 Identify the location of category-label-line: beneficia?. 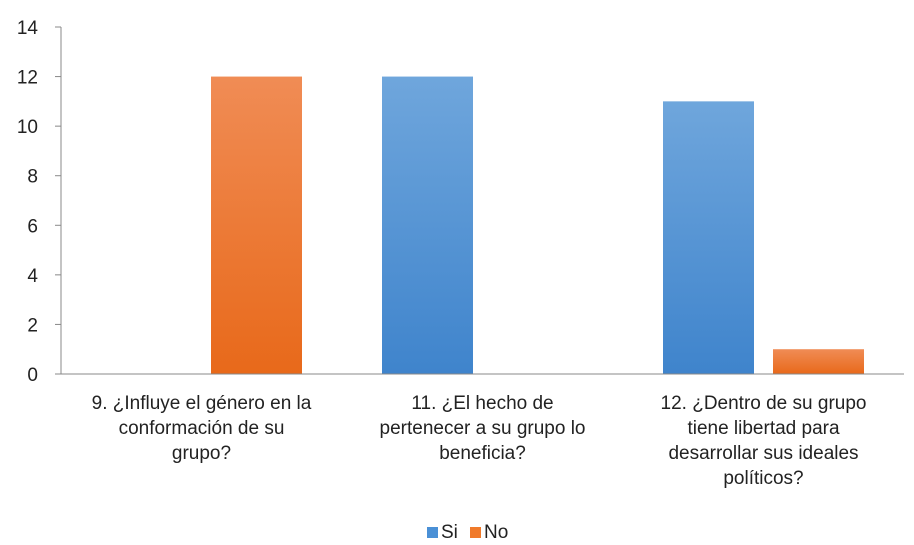
(482, 453).